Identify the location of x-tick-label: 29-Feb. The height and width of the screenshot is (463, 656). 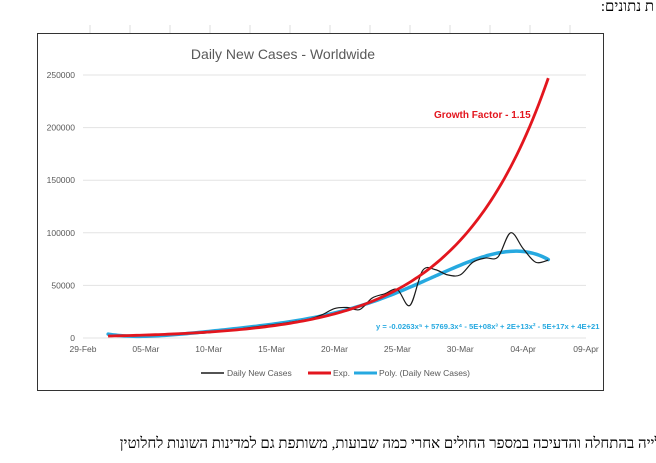
(83, 349).